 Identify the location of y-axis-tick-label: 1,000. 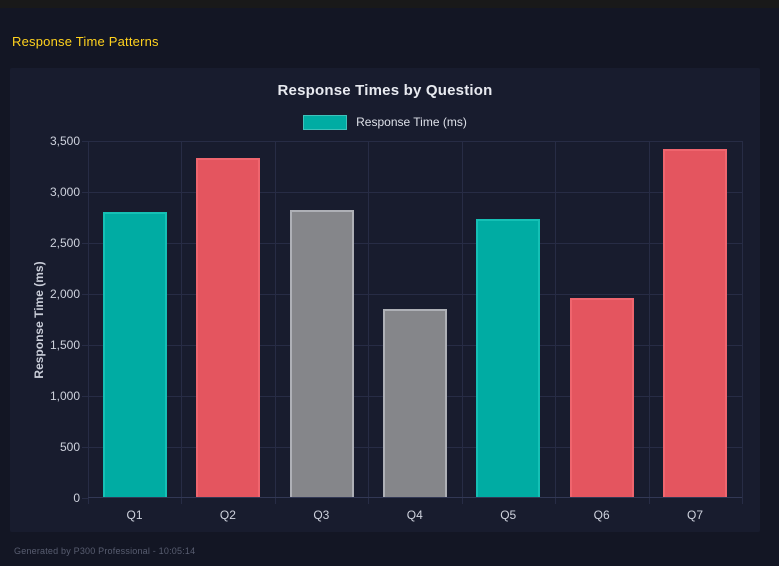
(64, 396).